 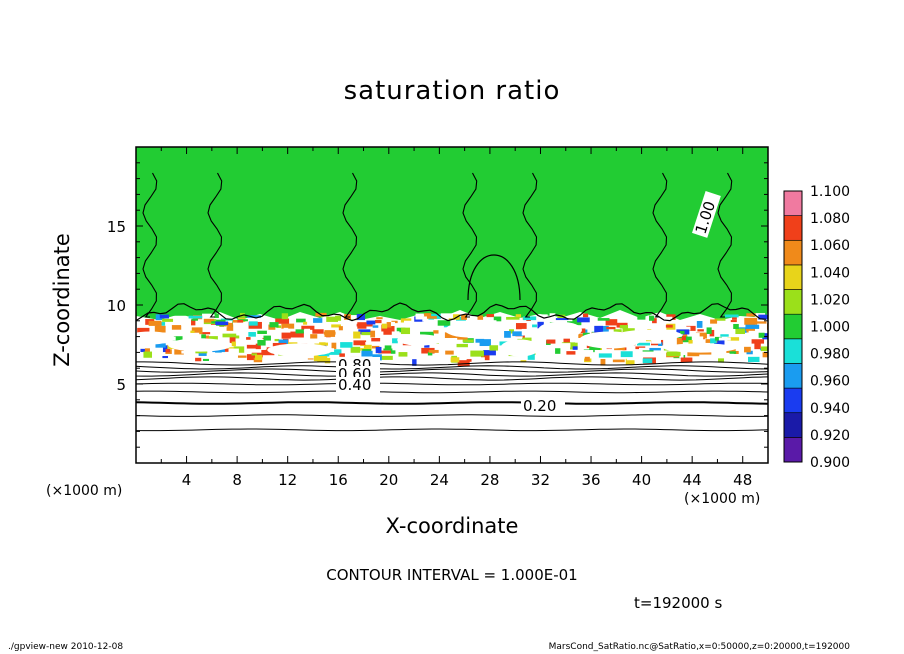 What do you see at coordinates (452, 575) in the screenshot?
I see `contour-interval: CONTOUR INTERVAL = 1.000E-01` at bounding box center [452, 575].